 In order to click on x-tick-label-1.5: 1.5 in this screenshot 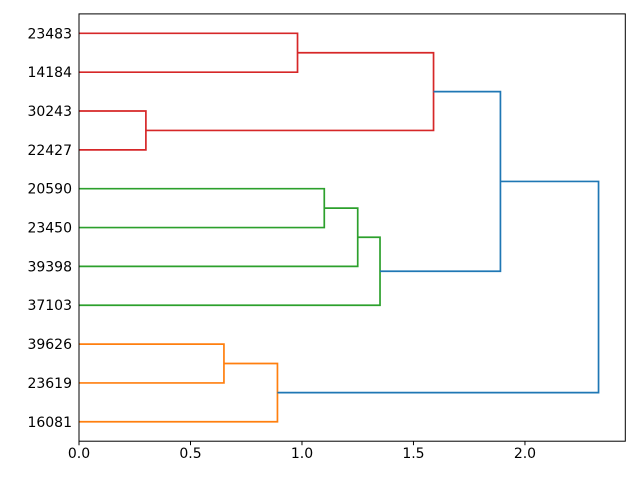, I will do `click(413, 454)`.